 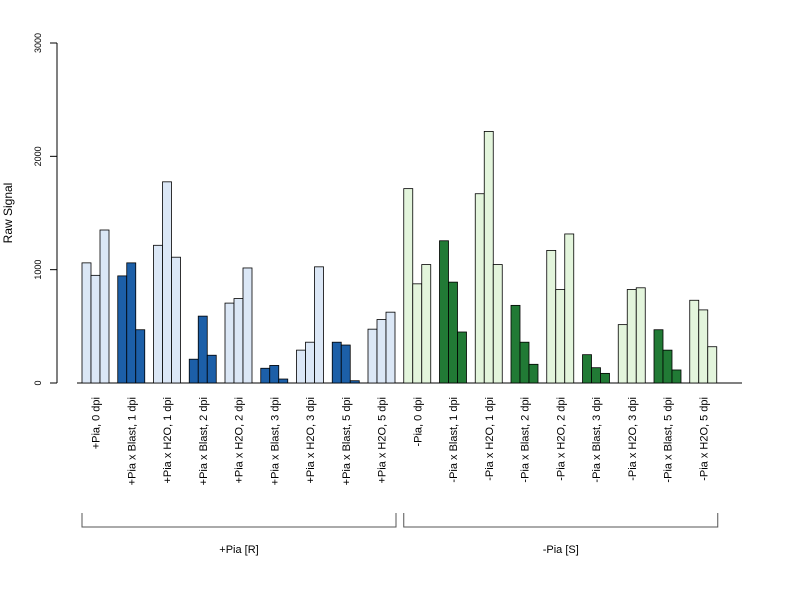 I want to click on x-tick-label: +Pia x Blast, 1 dpi, so click(x=132, y=441).